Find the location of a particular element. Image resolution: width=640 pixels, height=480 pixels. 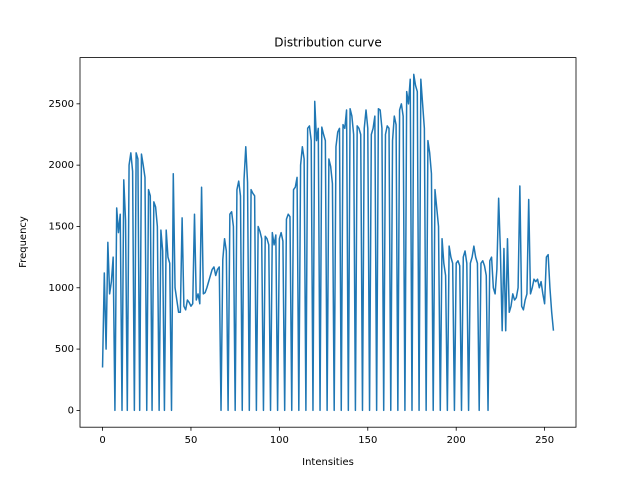

x-tick-label: 100 is located at coordinates (279, 440).